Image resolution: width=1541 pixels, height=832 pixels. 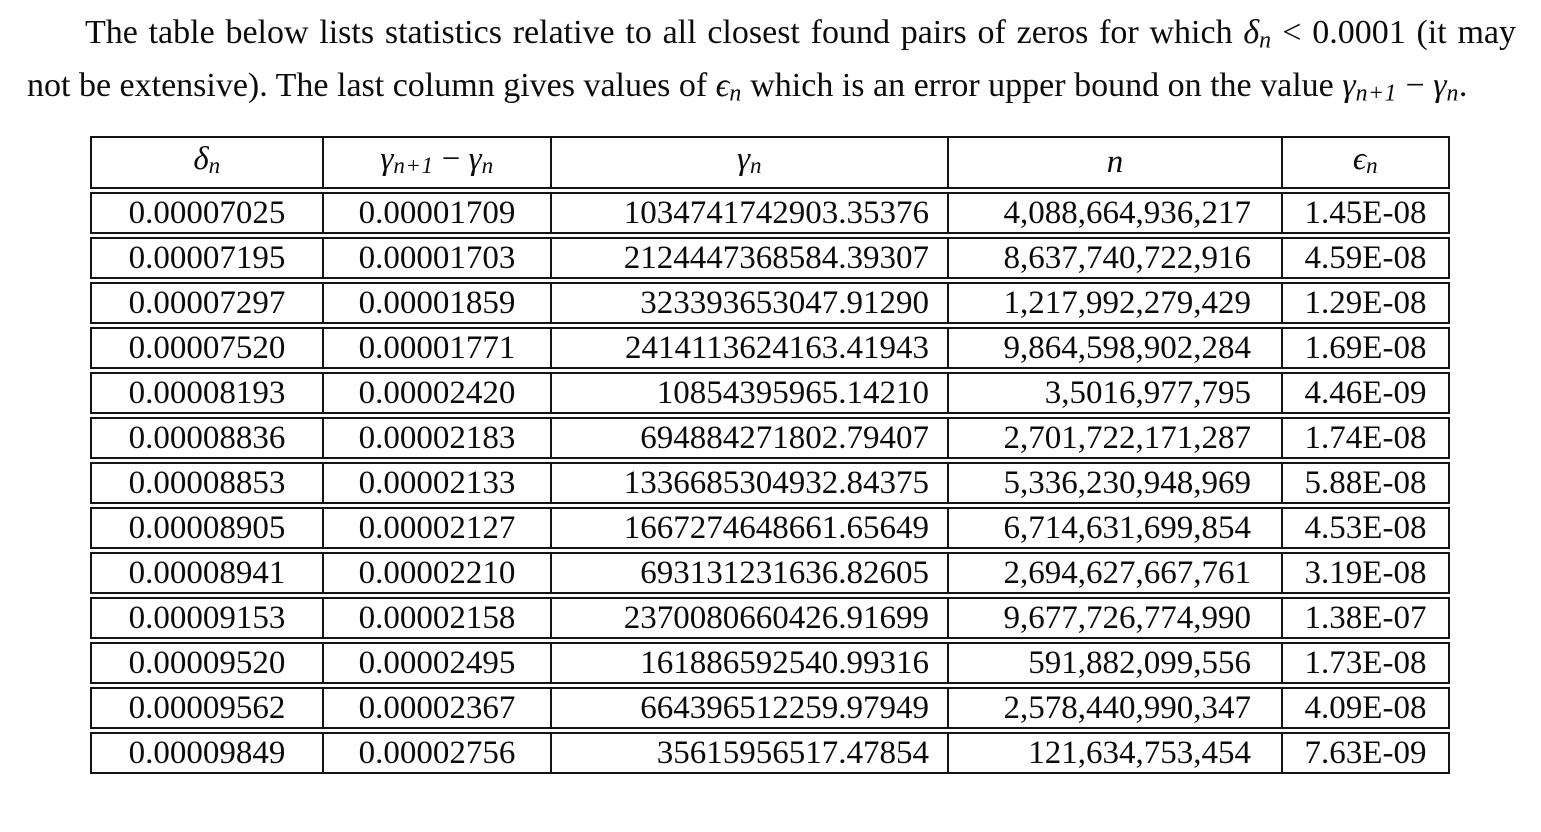 What do you see at coordinates (206, 662) in the screenshot?
I see `cell-delta-n: 0.00009520` at bounding box center [206, 662].